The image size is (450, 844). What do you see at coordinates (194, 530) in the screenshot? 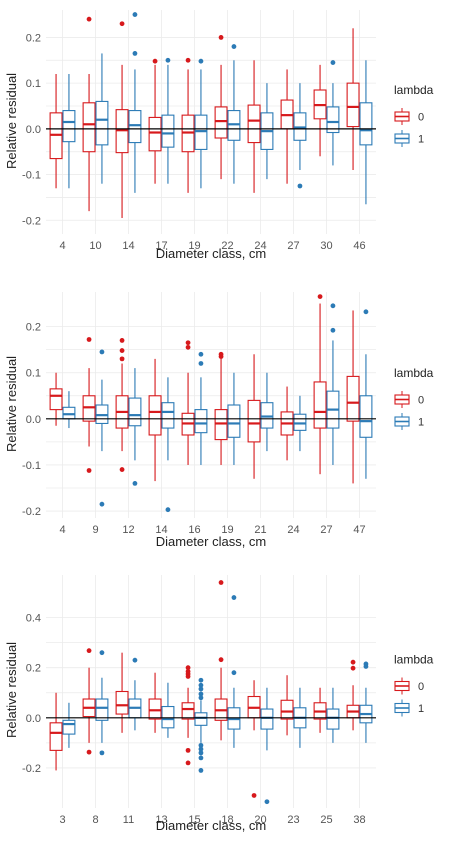
I see `x-tick-label: 16` at bounding box center [194, 530].